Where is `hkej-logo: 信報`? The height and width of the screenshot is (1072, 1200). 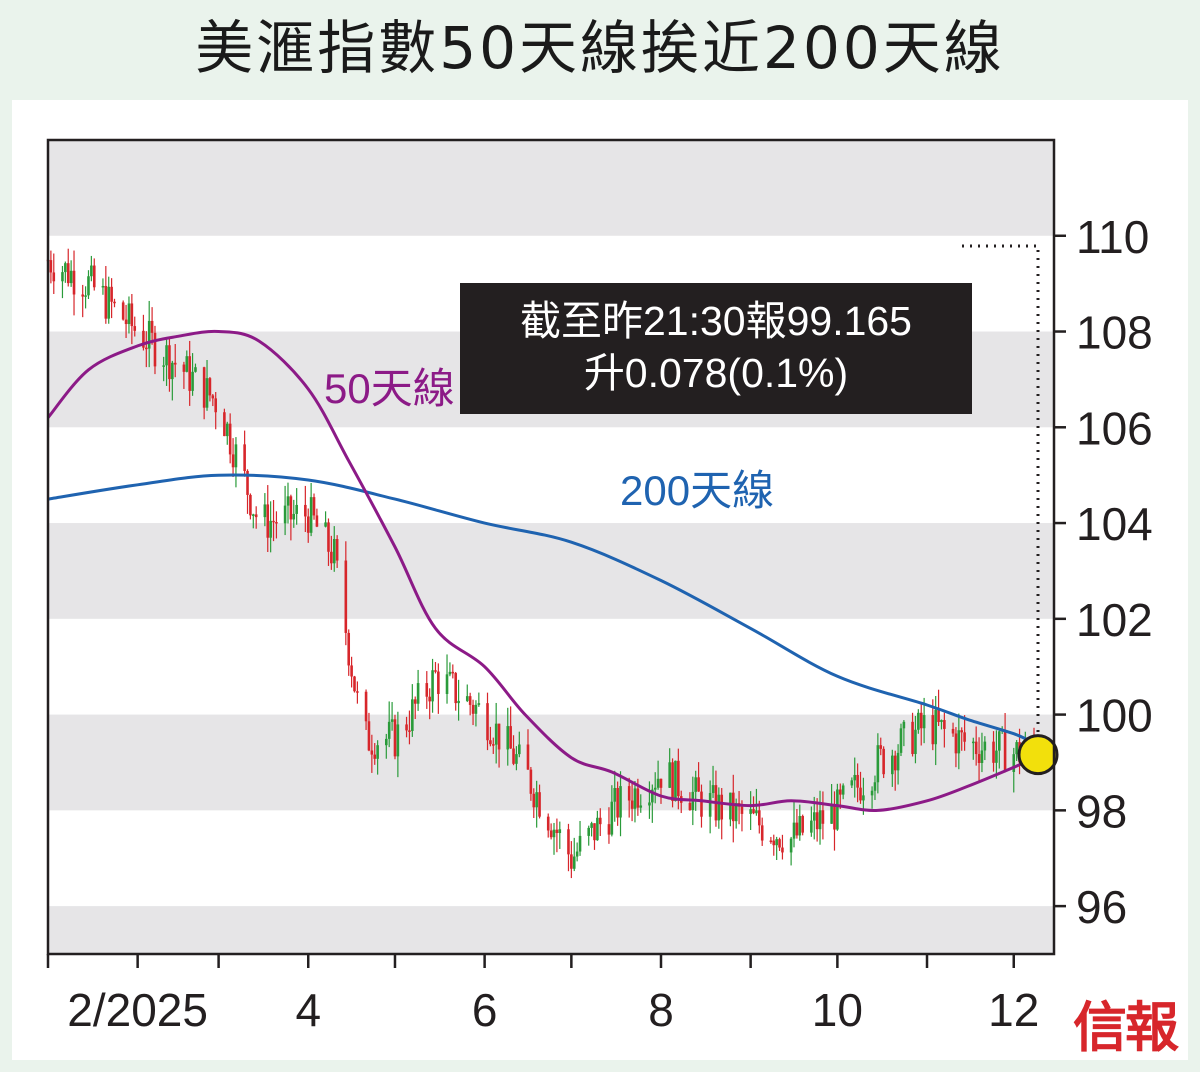
hkej-logo: 信報 is located at coordinates (1126, 1027).